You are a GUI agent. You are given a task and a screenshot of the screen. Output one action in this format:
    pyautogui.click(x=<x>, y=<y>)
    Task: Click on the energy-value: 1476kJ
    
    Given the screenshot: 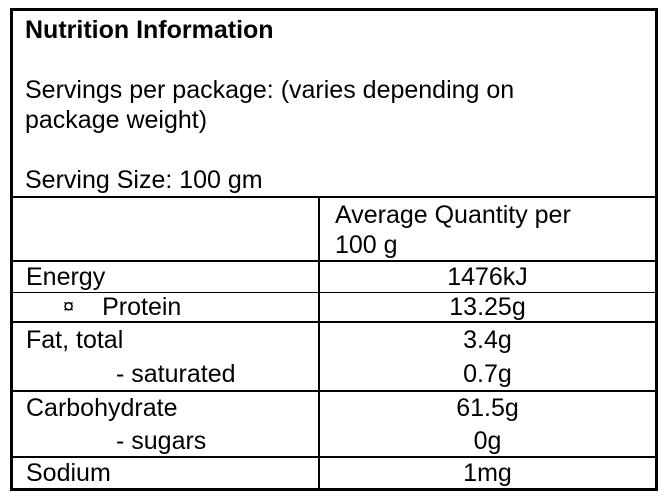 What is the action you would take?
    pyautogui.click(x=487, y=276)
    